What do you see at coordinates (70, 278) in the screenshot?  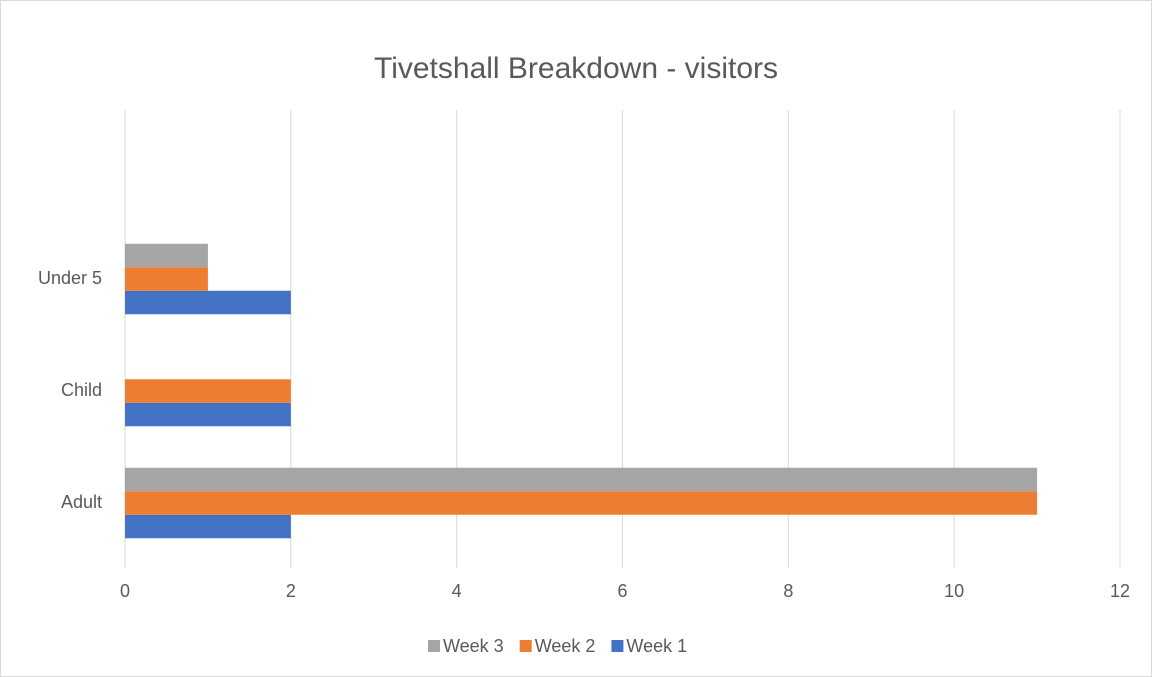 I see `y-tick-label: Under 5` at bounding box center [70, 278].